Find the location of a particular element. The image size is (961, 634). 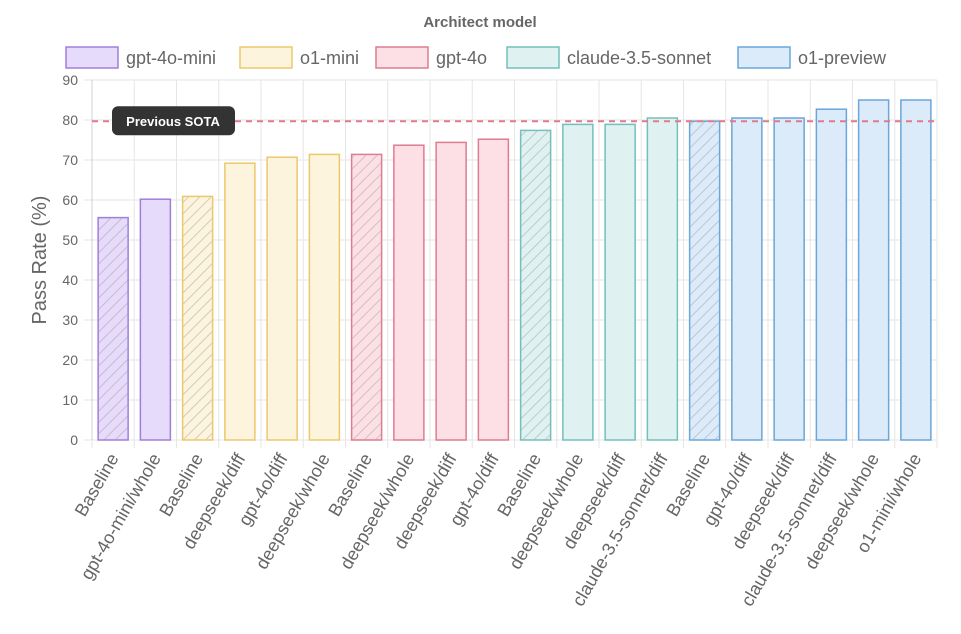

legend-label-gpt-4o: gpt-4o is located at coordinates (461, 58).